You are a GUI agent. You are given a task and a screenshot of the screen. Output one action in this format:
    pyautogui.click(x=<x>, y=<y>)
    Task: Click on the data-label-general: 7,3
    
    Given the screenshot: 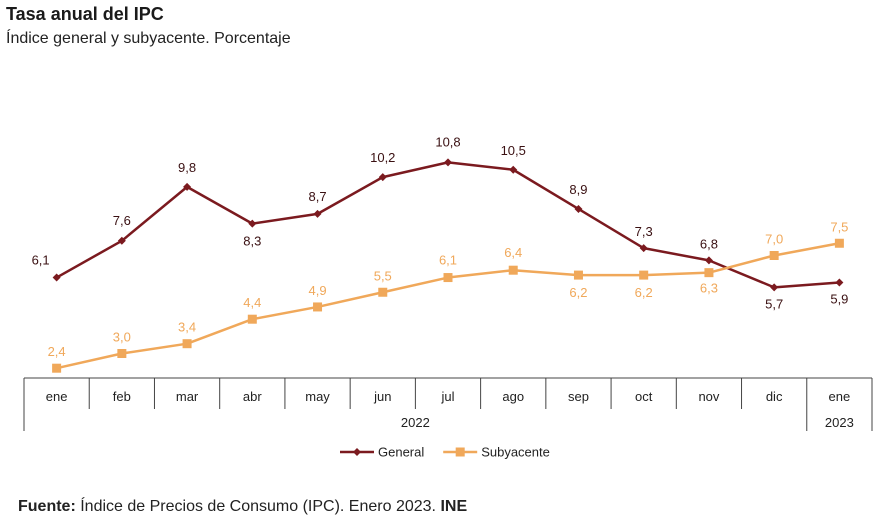 What is the action you would take?
    pyautogui.click(x=644, y=231)
    